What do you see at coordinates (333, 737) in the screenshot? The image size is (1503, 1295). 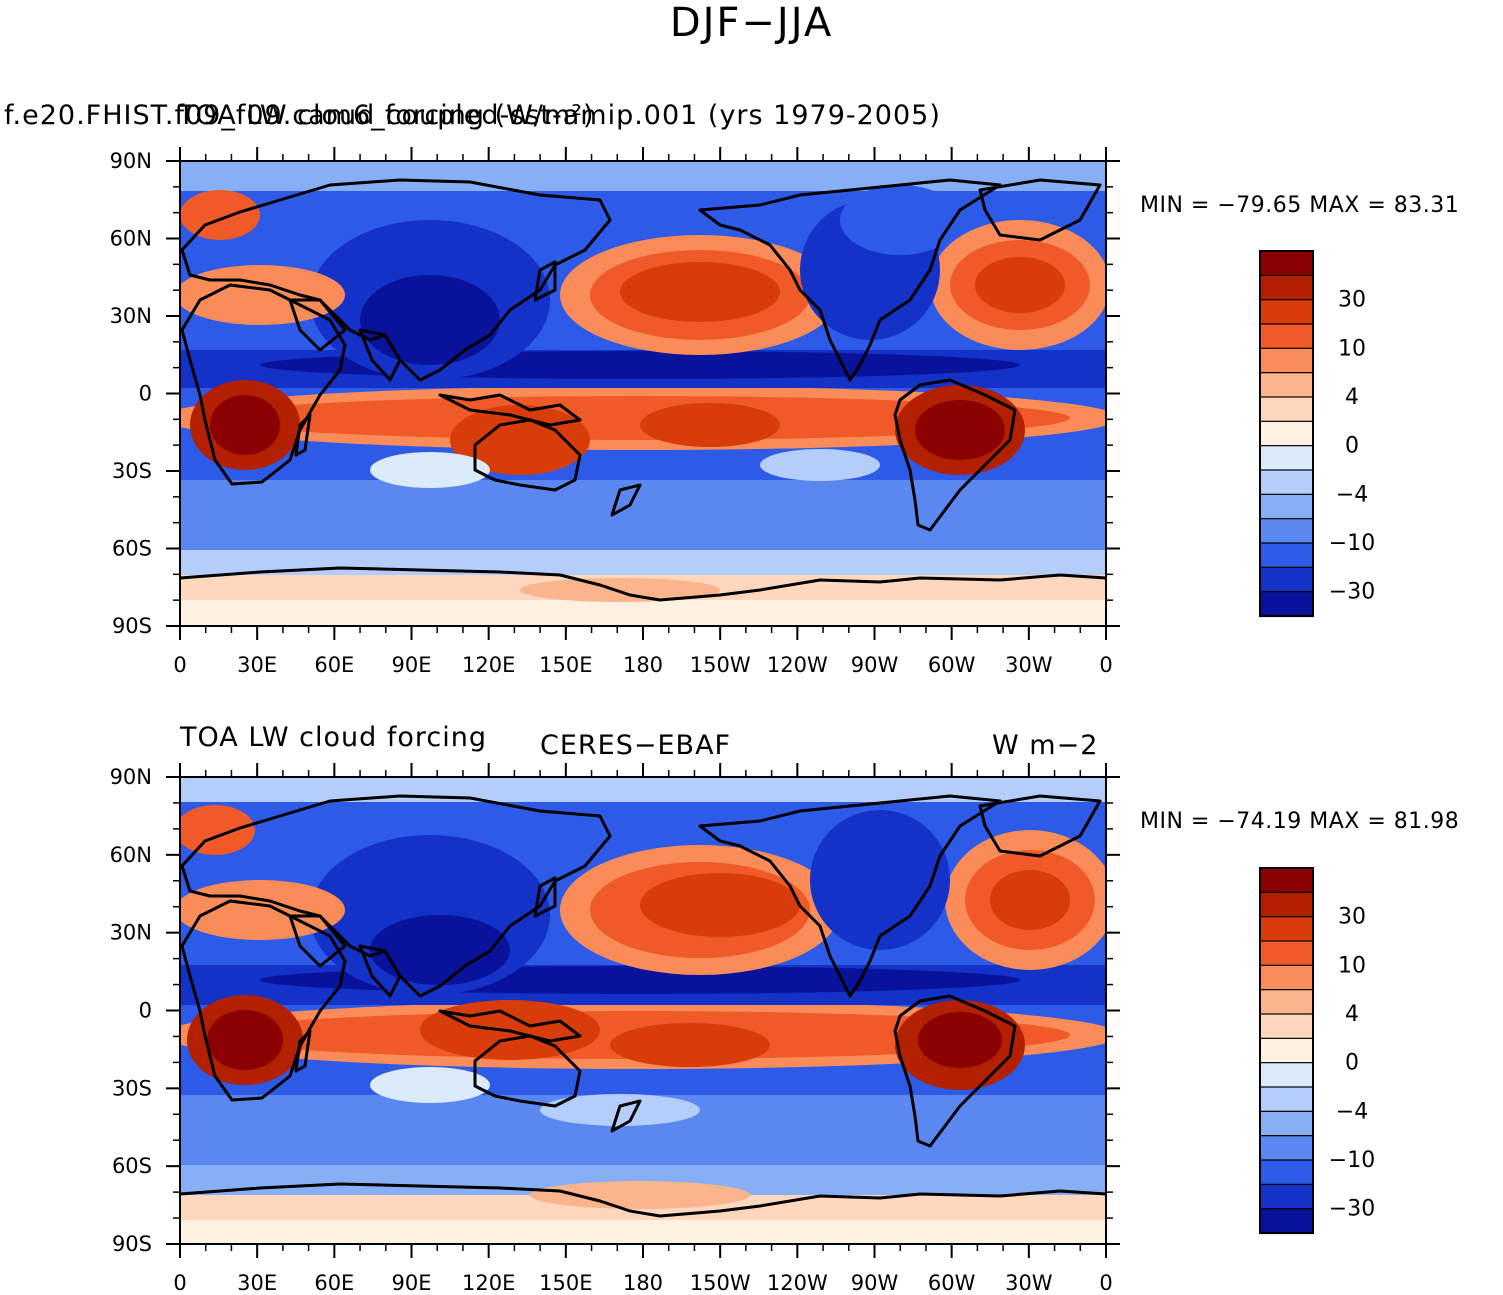 I see `panel2-left-title: TOA LW cloud forcing` at bounding box center [333, 737].